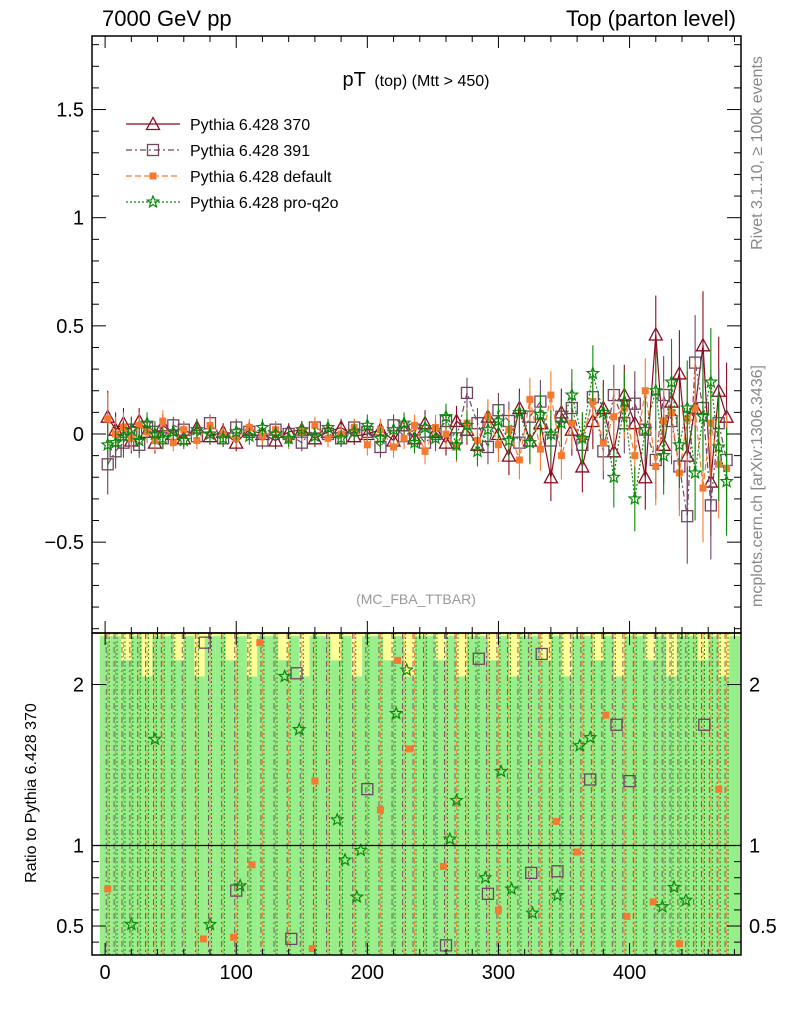 This screenshot has width=786, height=1024. Describe the element at coordinates (70, 111) in the screenshot. I see `y-tick-label: 1.5` at that location.